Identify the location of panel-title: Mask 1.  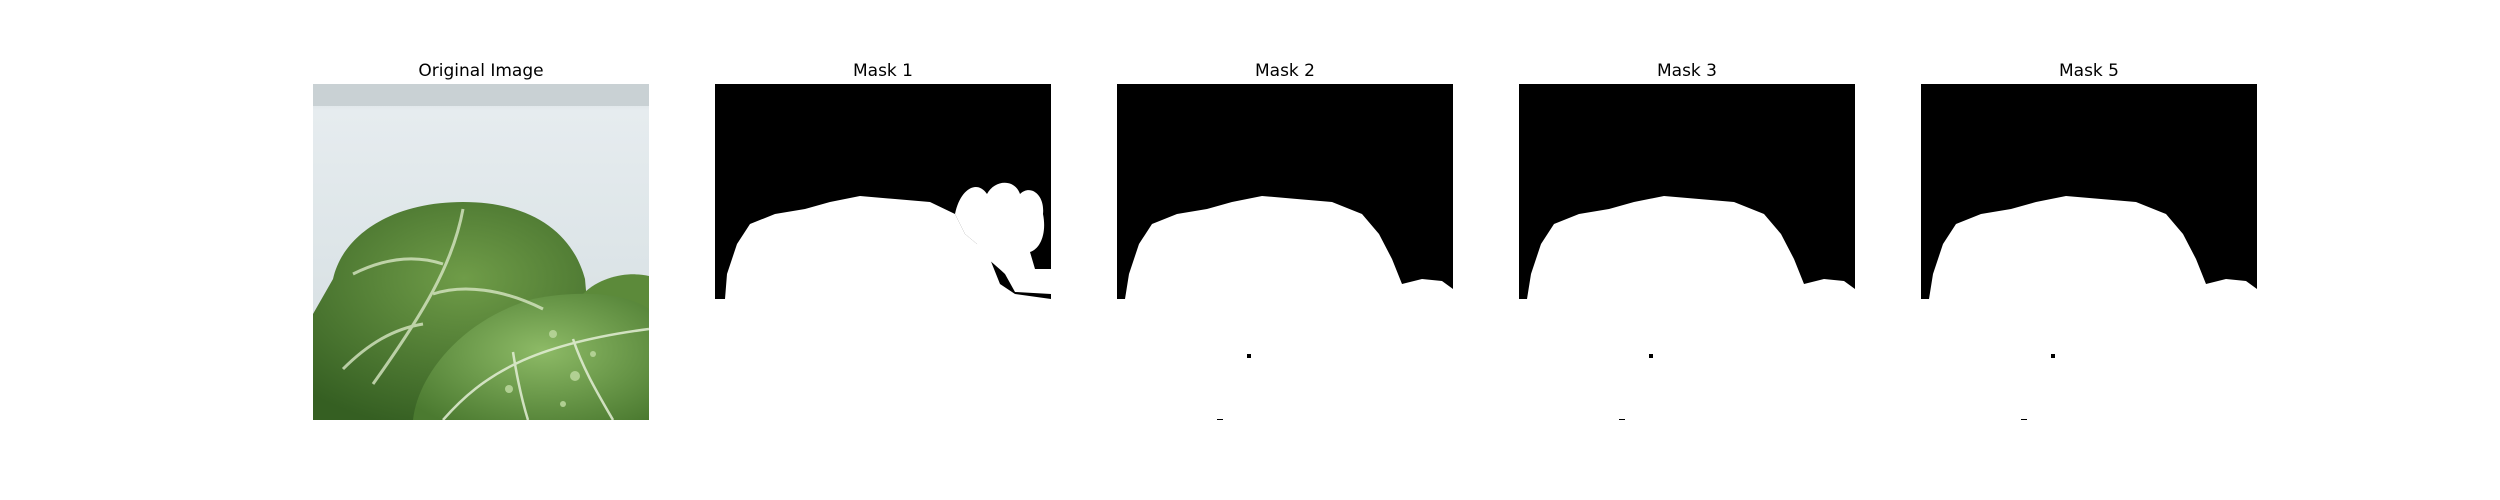
(882, 71).